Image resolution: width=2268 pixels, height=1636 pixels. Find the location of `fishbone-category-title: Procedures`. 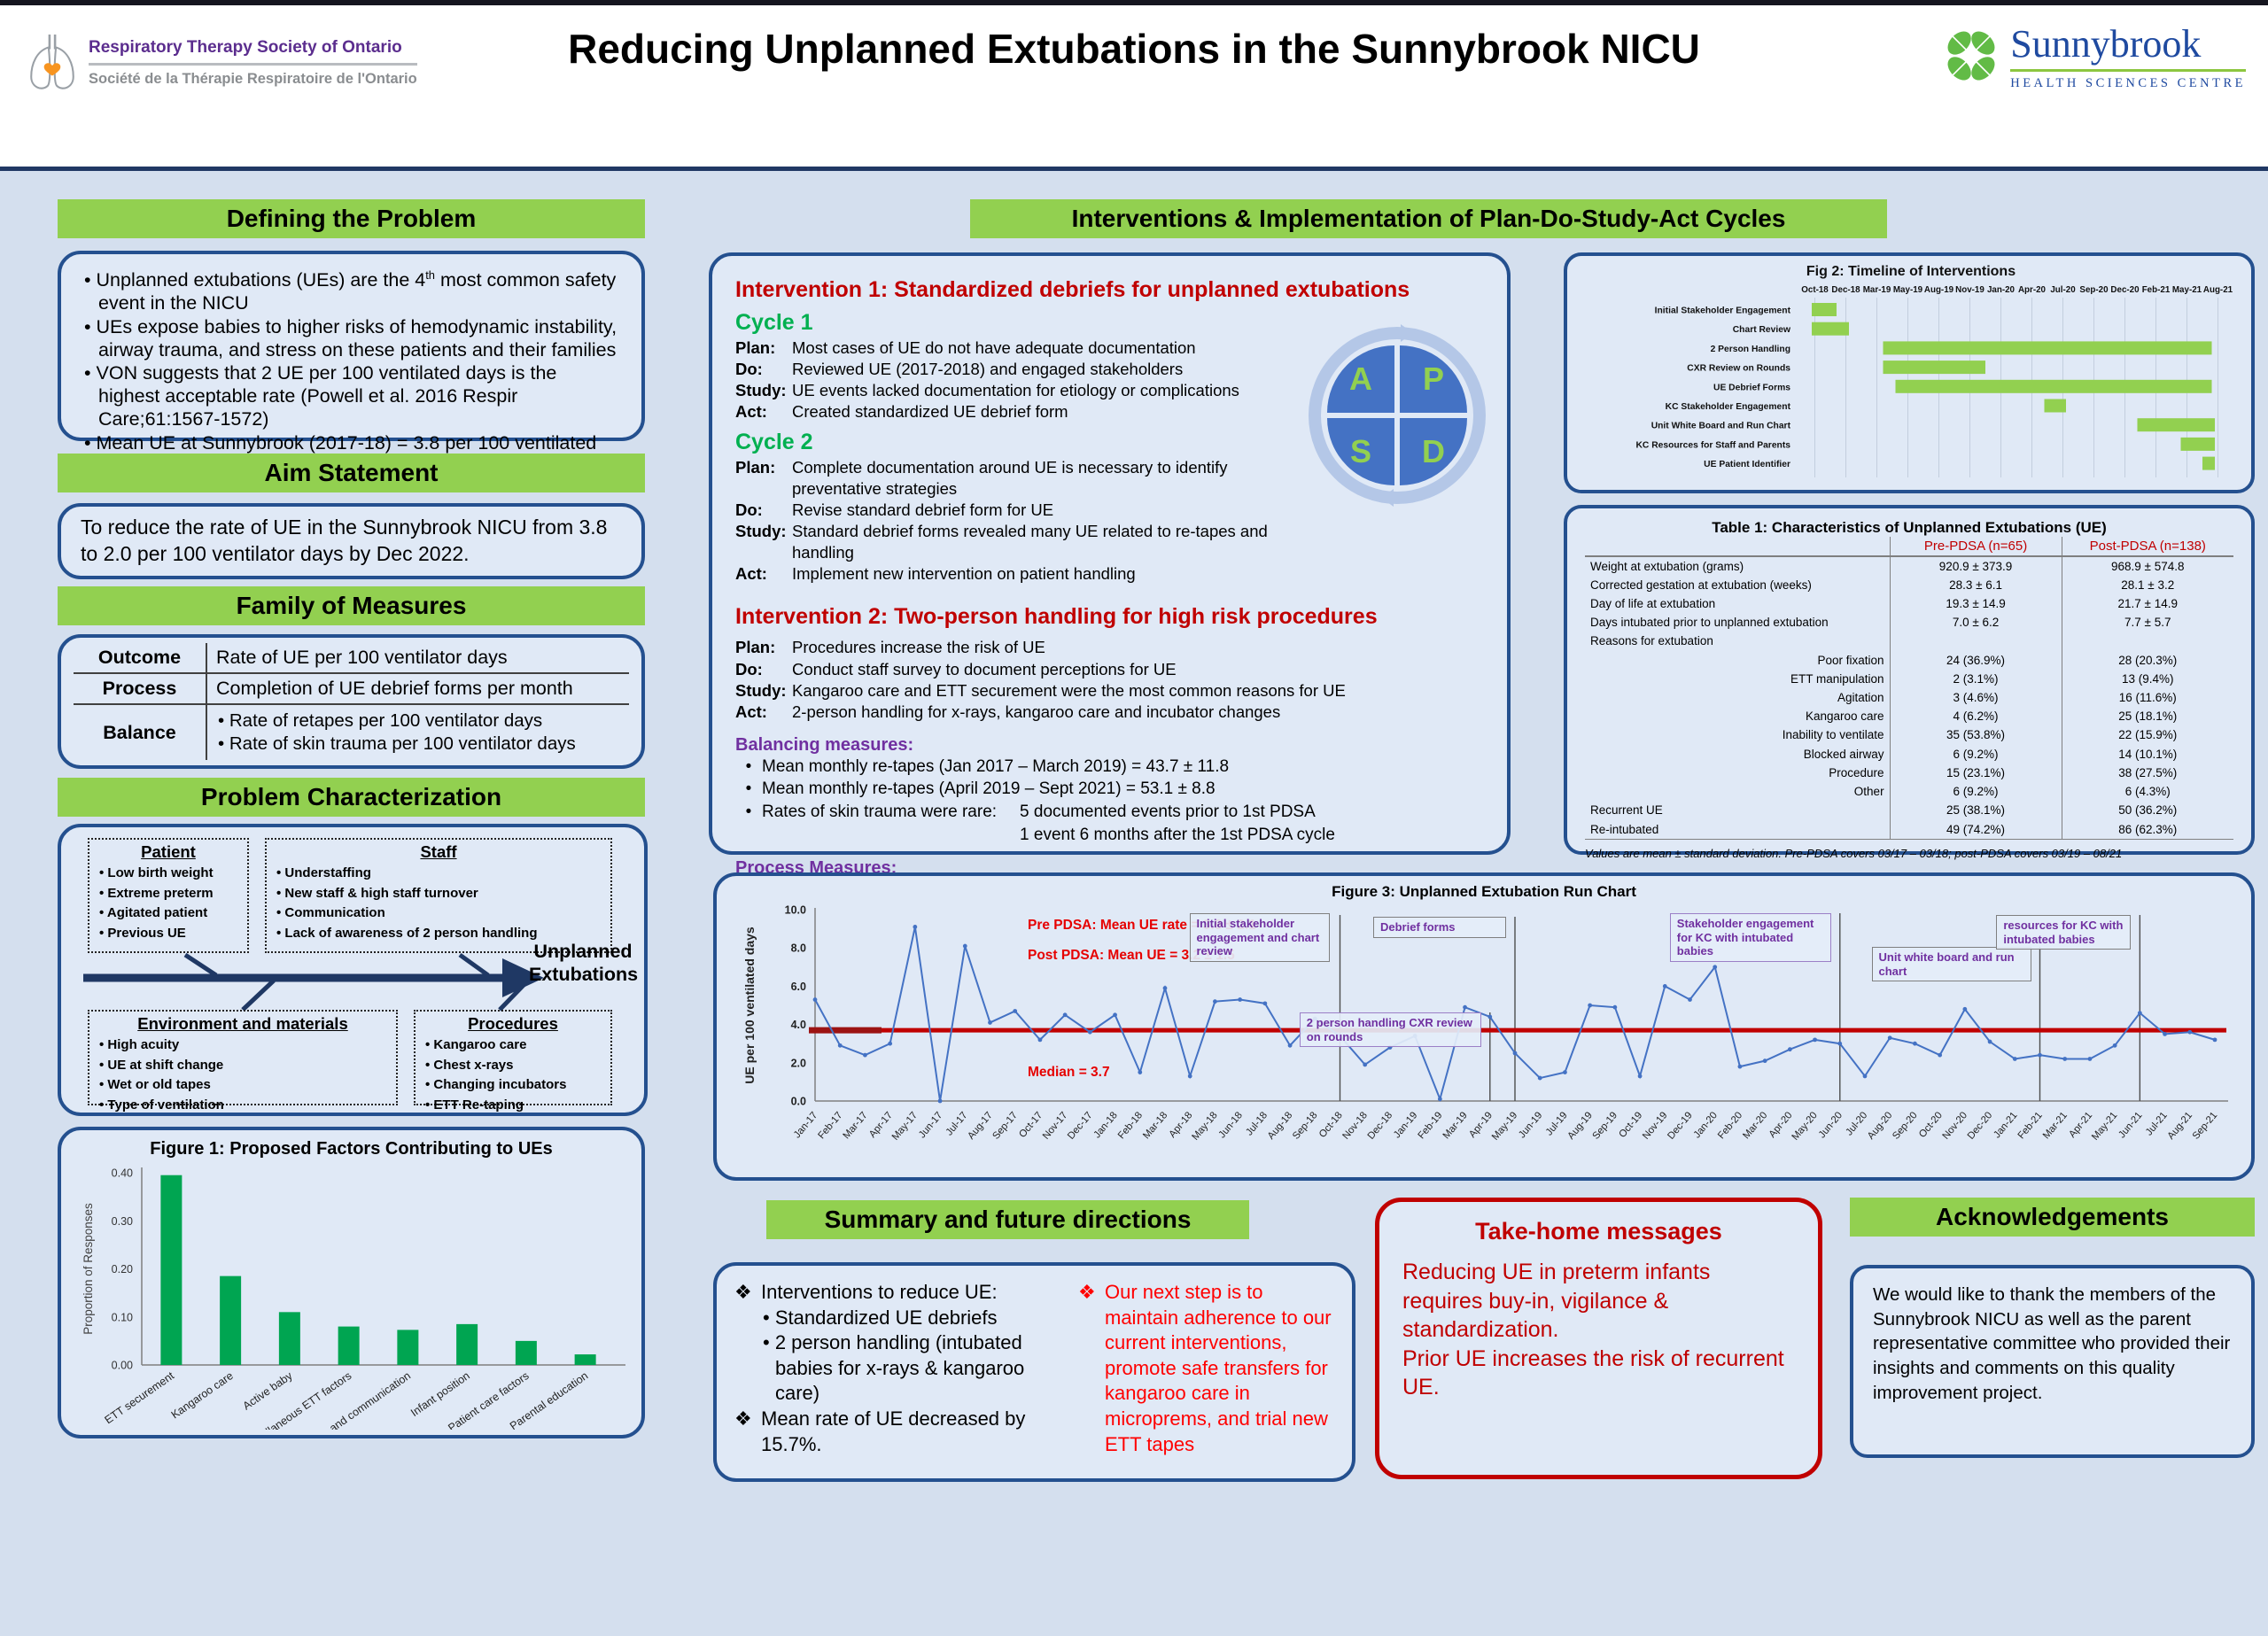

fishbone-category-title: Procedures is located at coordinates (513, 1023).